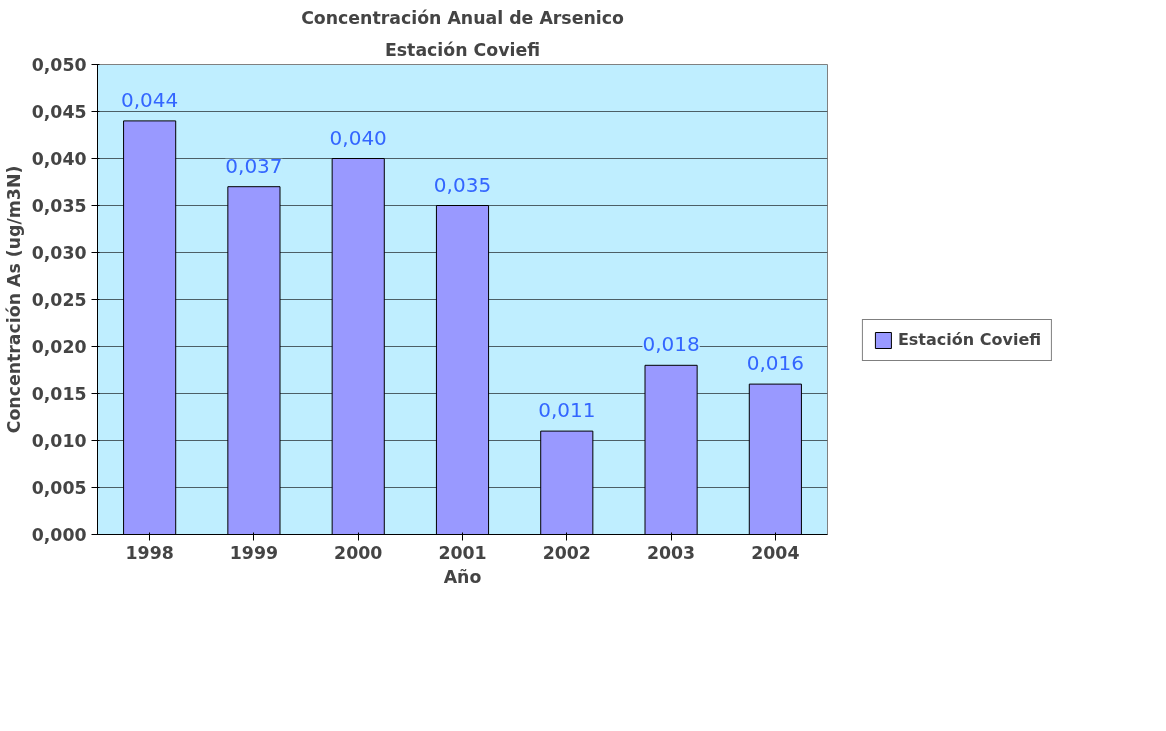  What do you see at coordinates (59, 347) in the screenshot?
I see `y-tick-label: 0,020` at bounding box center [59, 347].